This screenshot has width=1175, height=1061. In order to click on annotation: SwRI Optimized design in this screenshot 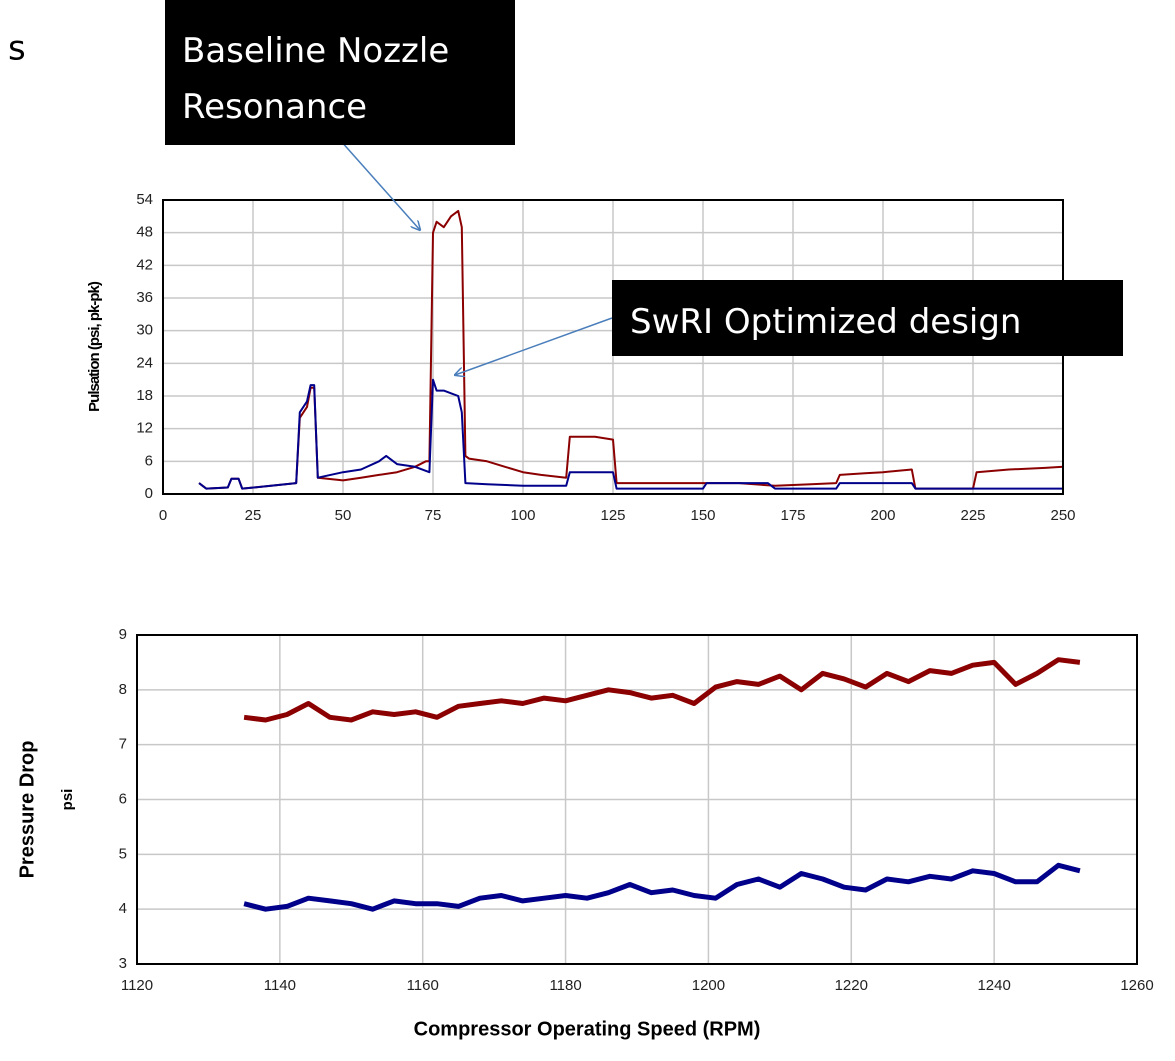, I will do `click(825, 322)`.